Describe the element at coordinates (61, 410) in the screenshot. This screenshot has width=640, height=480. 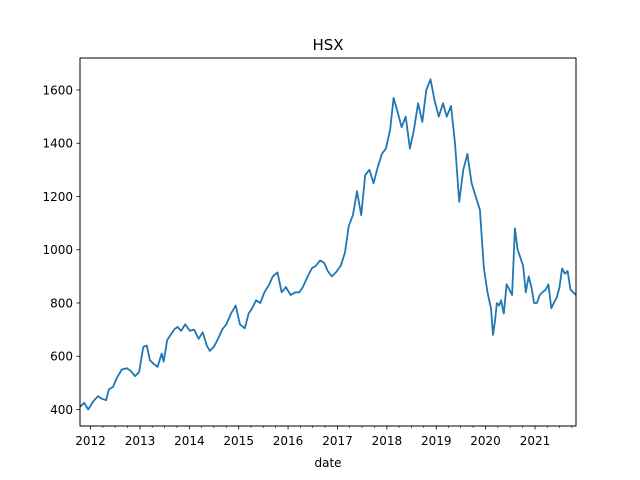
I see `y-tick-label: 400` at that location.